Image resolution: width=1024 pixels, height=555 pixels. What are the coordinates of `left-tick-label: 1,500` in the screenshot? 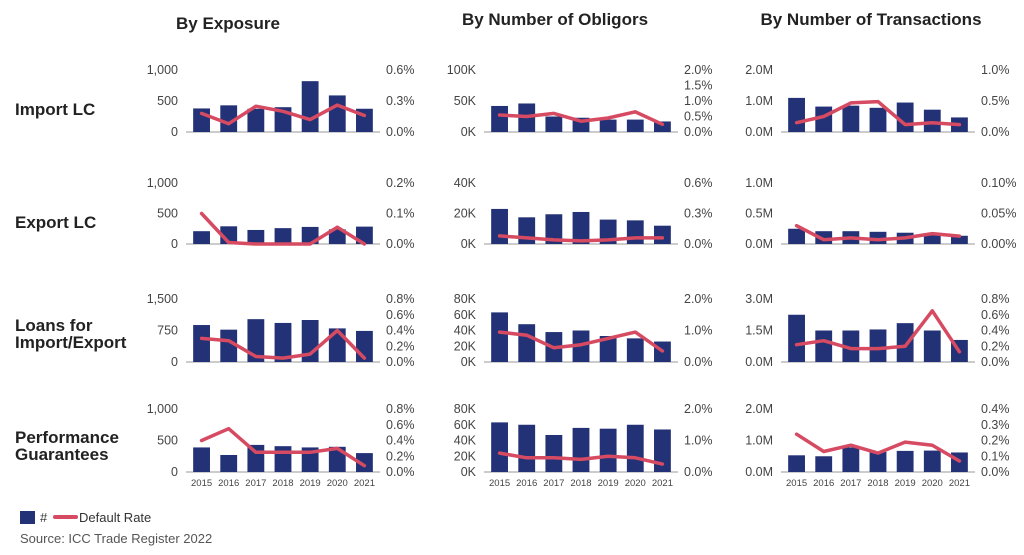 It's located at (162, 299).